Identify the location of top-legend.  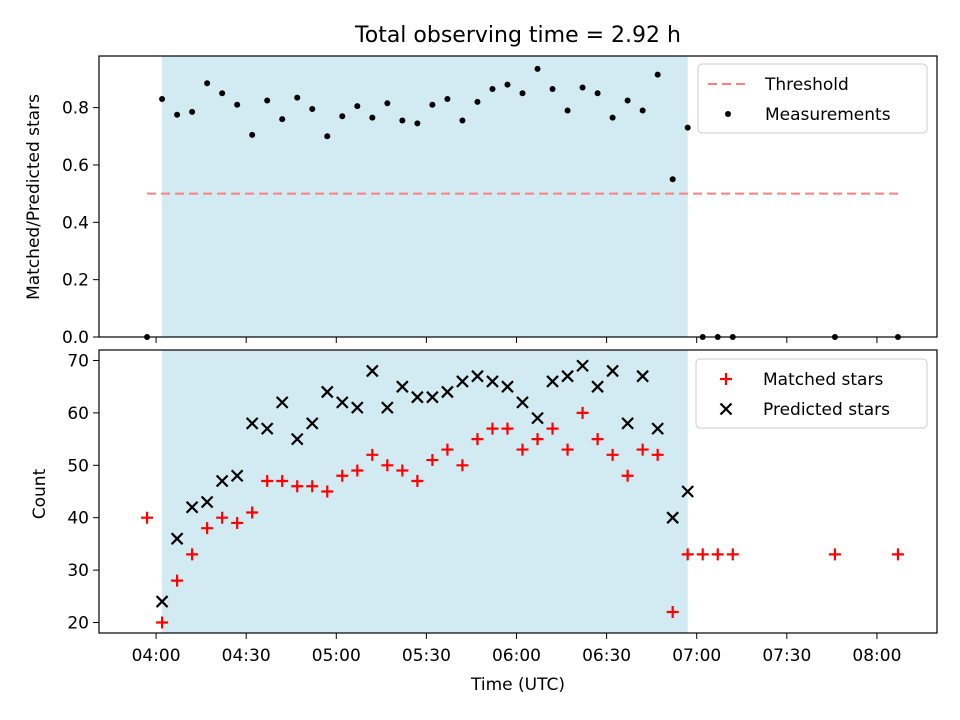
(812, 98).